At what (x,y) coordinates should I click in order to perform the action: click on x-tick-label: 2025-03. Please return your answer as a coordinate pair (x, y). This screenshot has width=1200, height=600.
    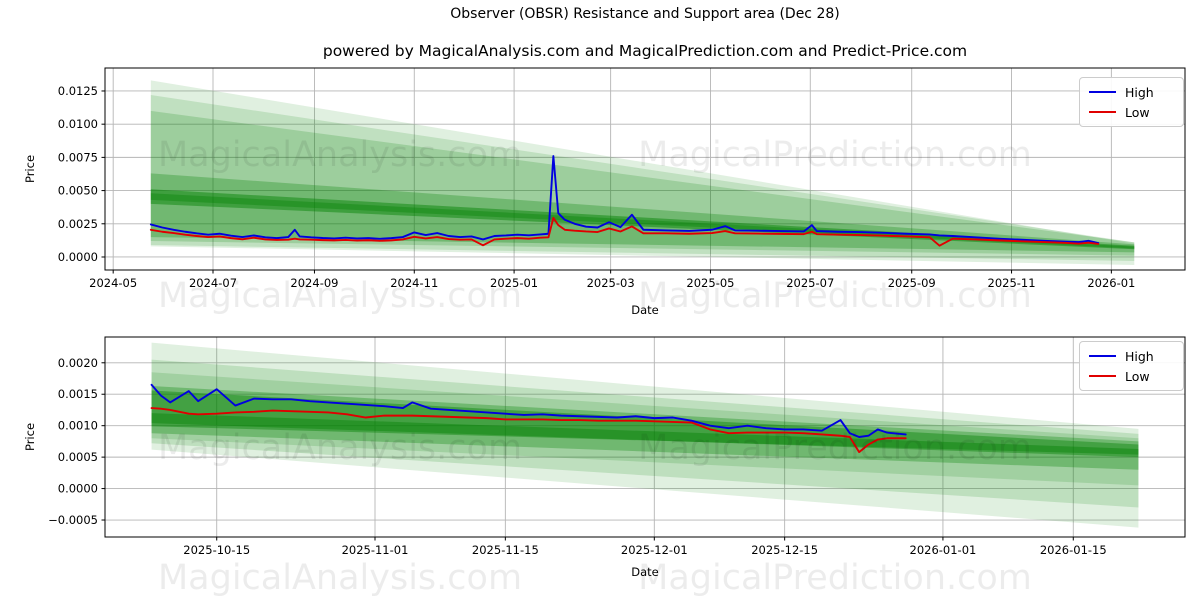
    Looking at the image, I should click on (611, 283).